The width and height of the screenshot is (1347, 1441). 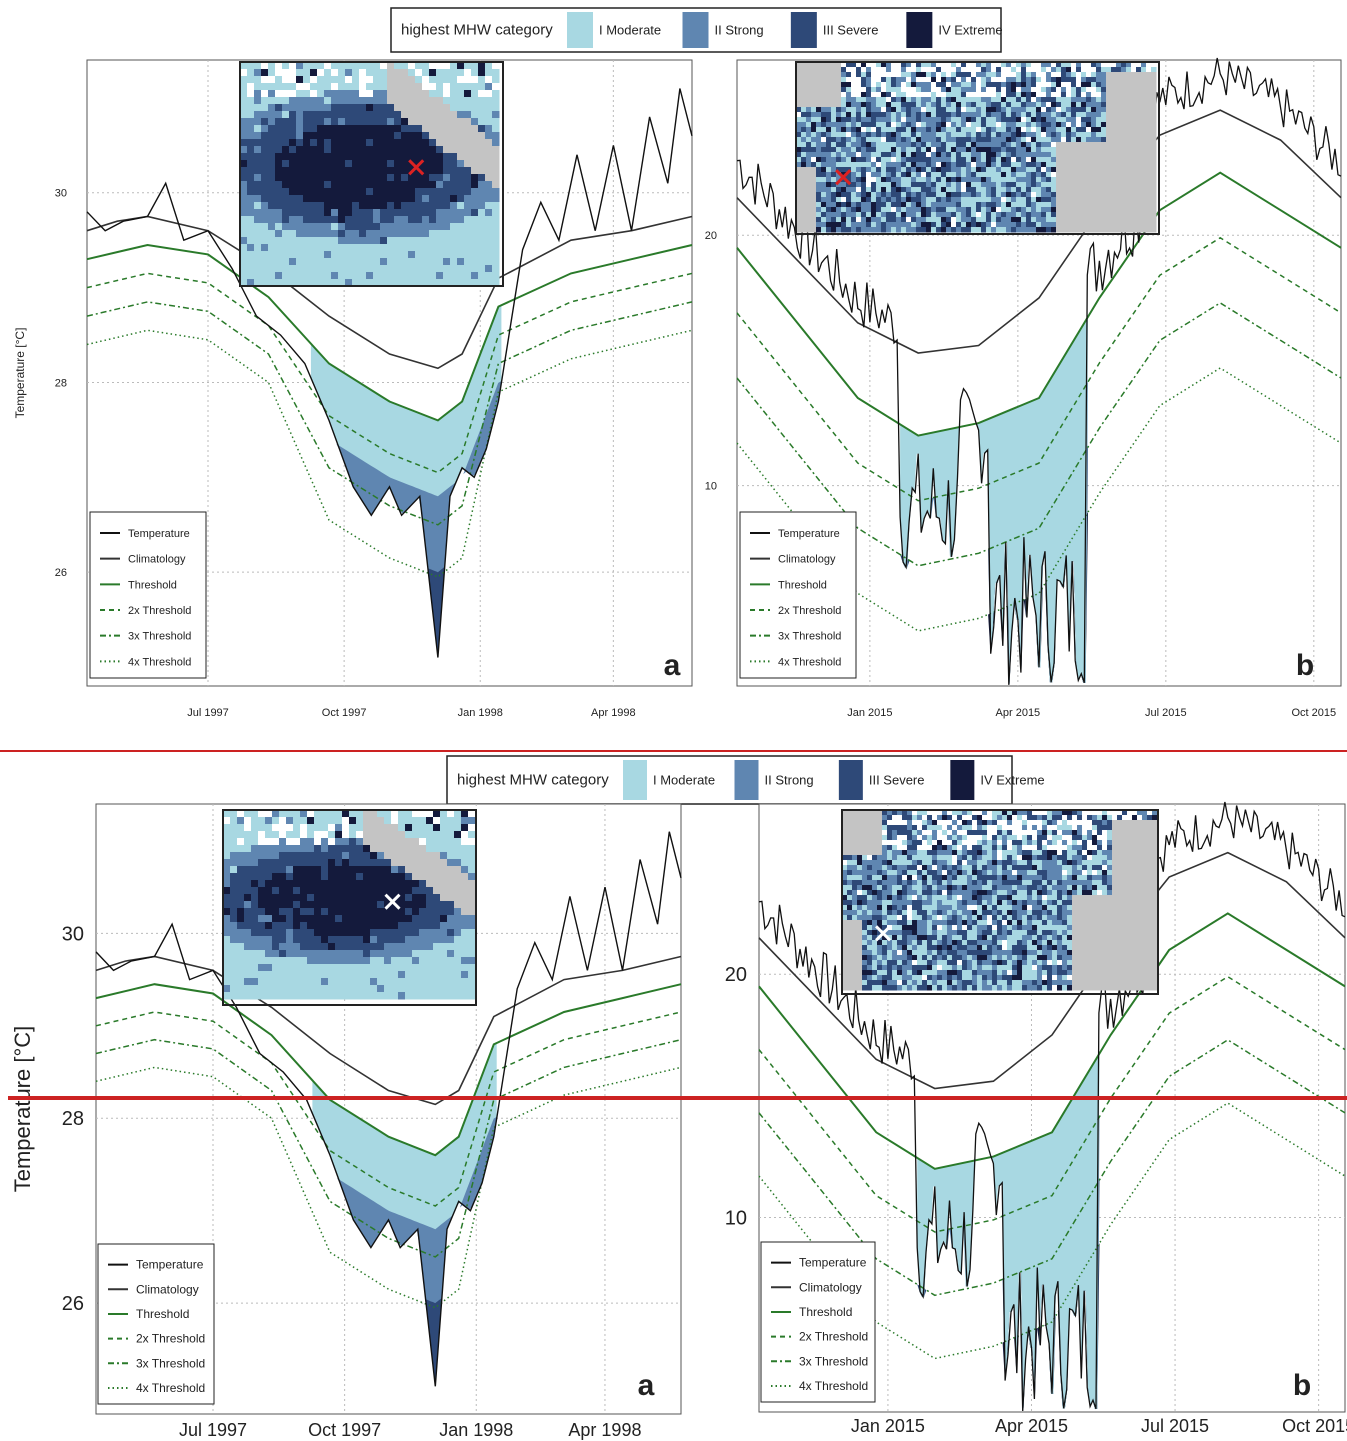 What do you see at coordinates (73, 934) in the screenshot?
I see `y-tick-label: 30` at bounding box center [73, 934].